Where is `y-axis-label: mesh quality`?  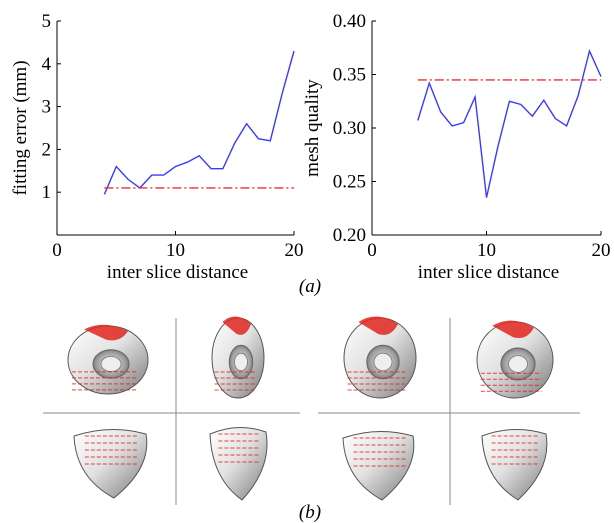
y-axis-label: mesh quality is located at coordinates (312, 128).